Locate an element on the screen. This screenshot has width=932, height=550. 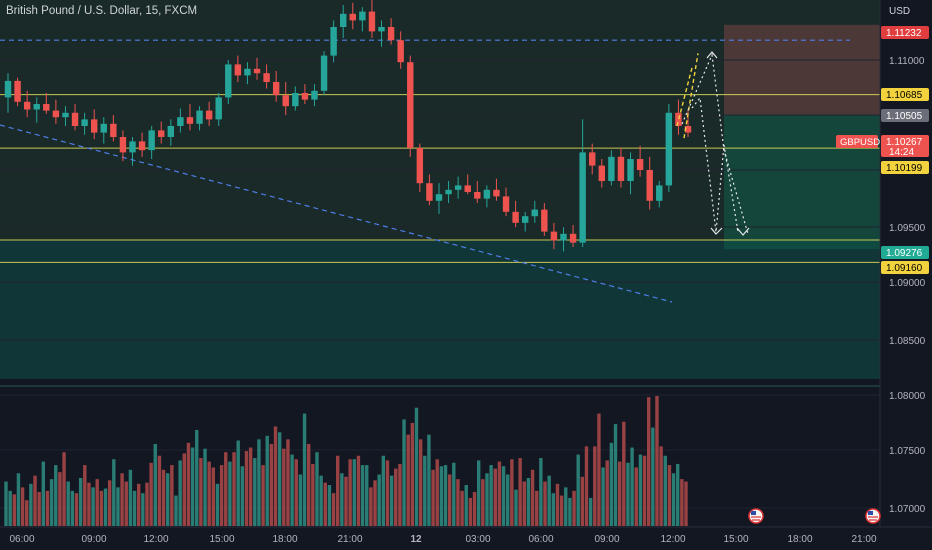
chart-title: British Pound / U.S. Dollar, 15, FXCM is located at coordinates (102, 11).